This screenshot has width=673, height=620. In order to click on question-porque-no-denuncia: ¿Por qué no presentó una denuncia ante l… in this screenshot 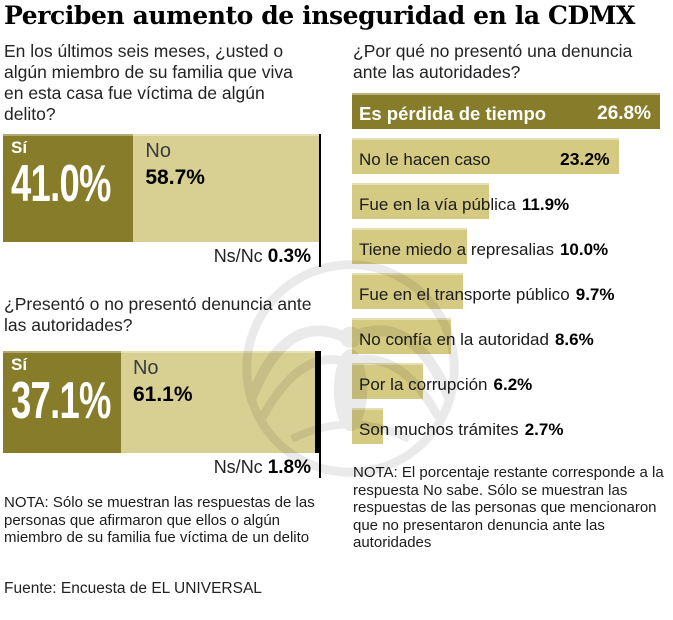, I will do `click(493, 61)`.